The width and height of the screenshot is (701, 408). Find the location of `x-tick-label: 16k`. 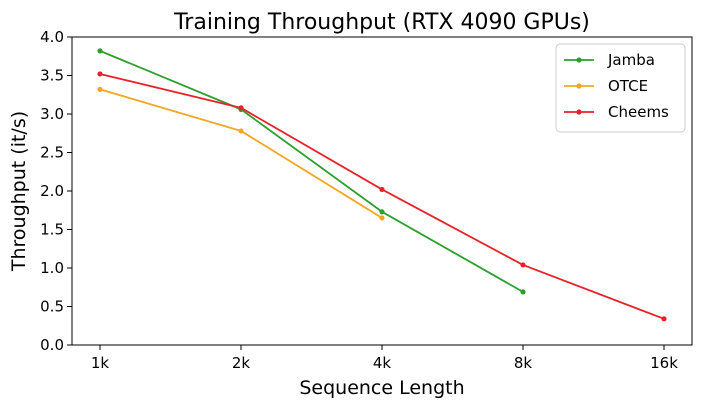

x-tick-label: 16k is located at coordinates (664, 363).